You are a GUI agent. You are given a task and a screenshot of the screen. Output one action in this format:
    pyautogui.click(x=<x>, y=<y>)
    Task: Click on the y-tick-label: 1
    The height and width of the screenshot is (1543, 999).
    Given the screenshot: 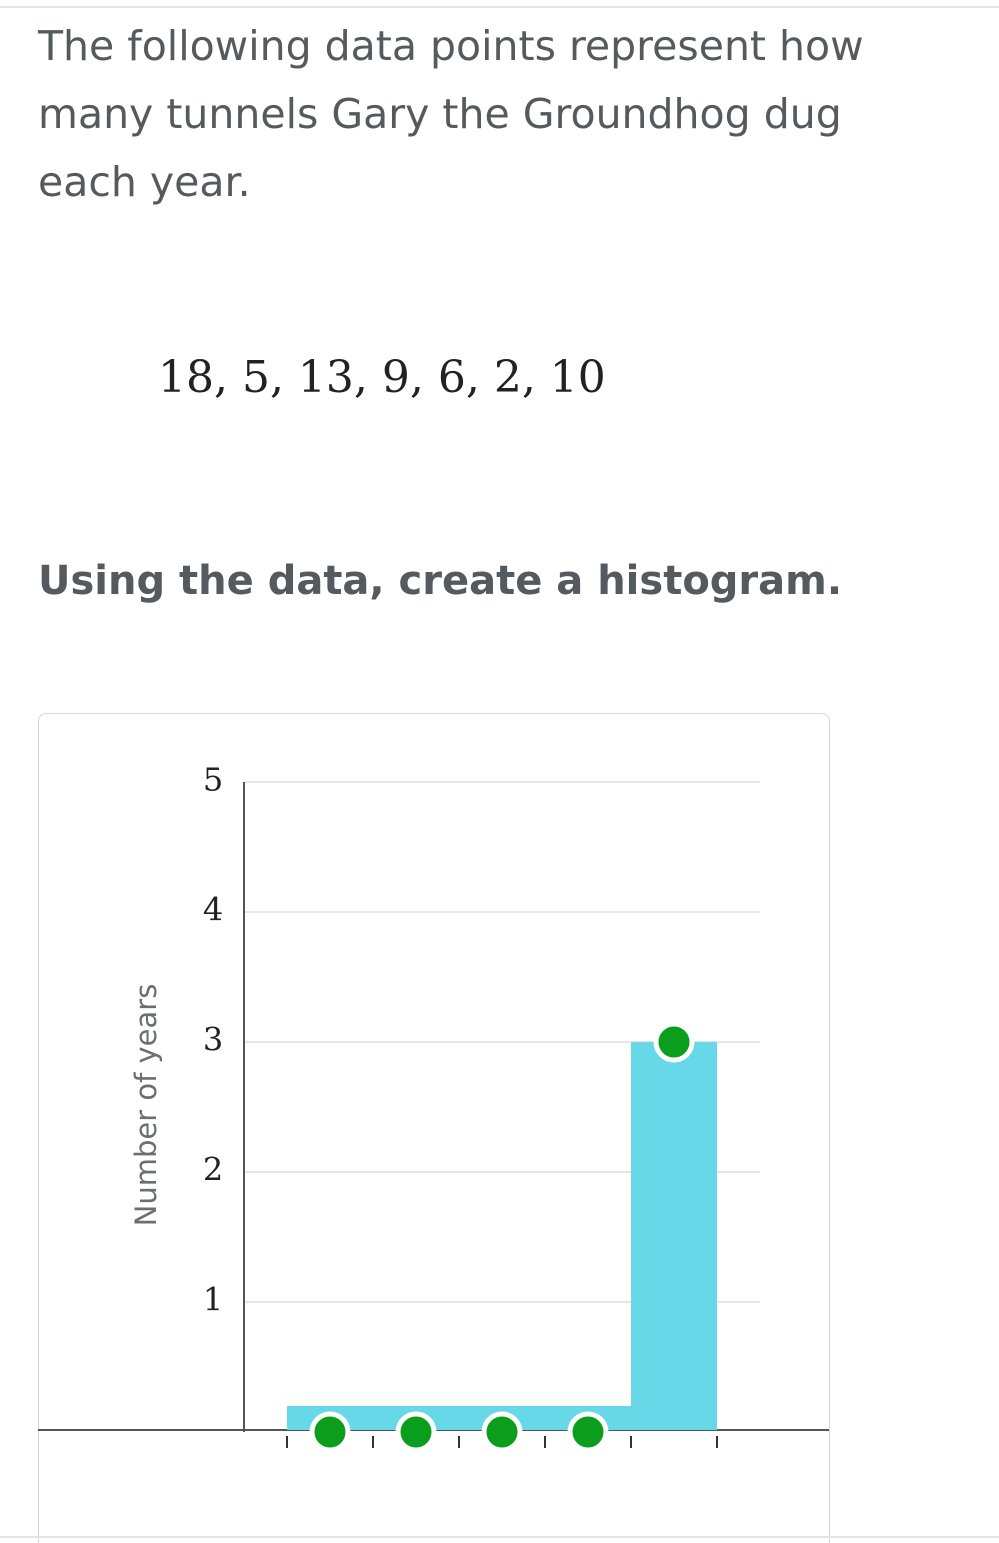 What is the action you would take?
    pyautogui.click(x=213, y=1300)
    